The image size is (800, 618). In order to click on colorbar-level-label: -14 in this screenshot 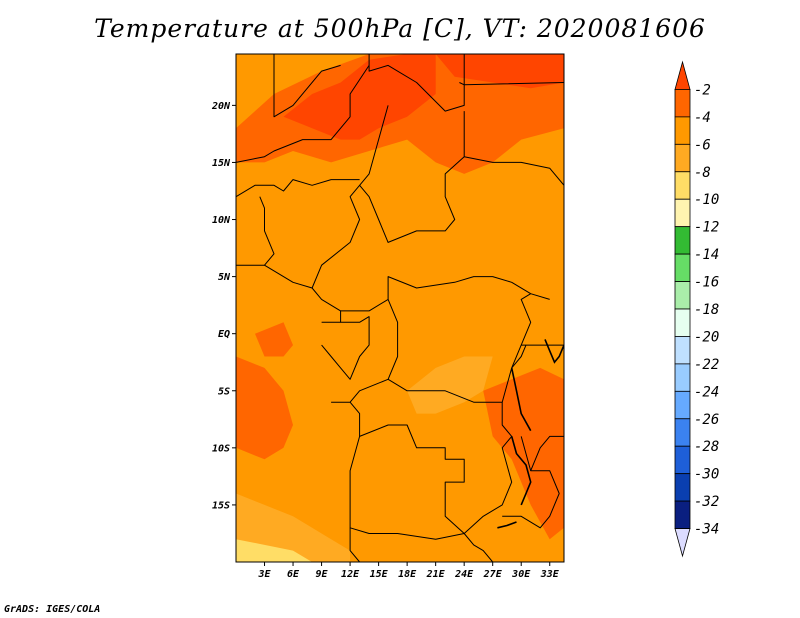, I will do `click(706, 255)`.